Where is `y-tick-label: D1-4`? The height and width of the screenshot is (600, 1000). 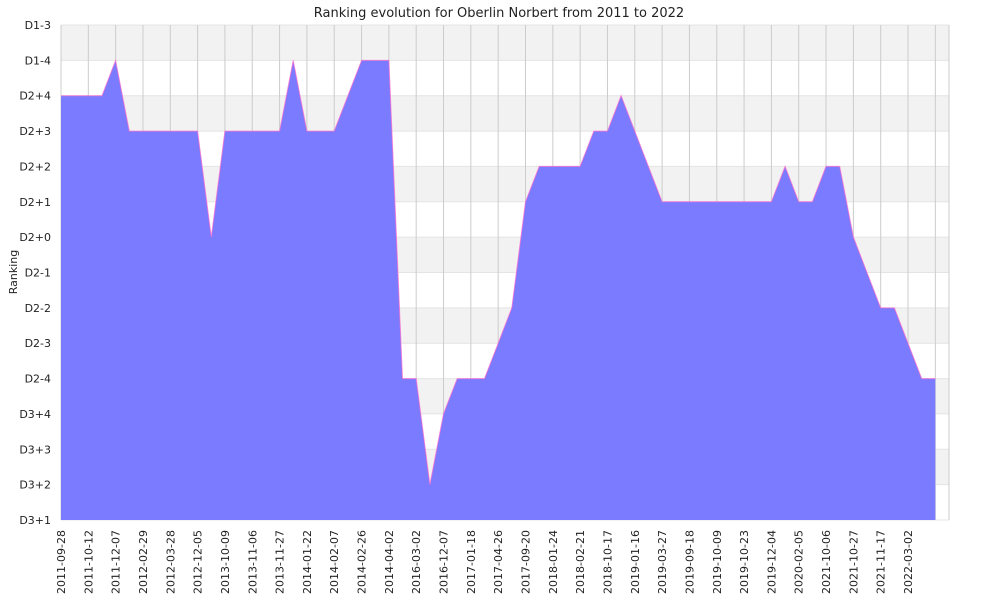 y-tick-label: D1-4 is located at coordinates (38, 60).